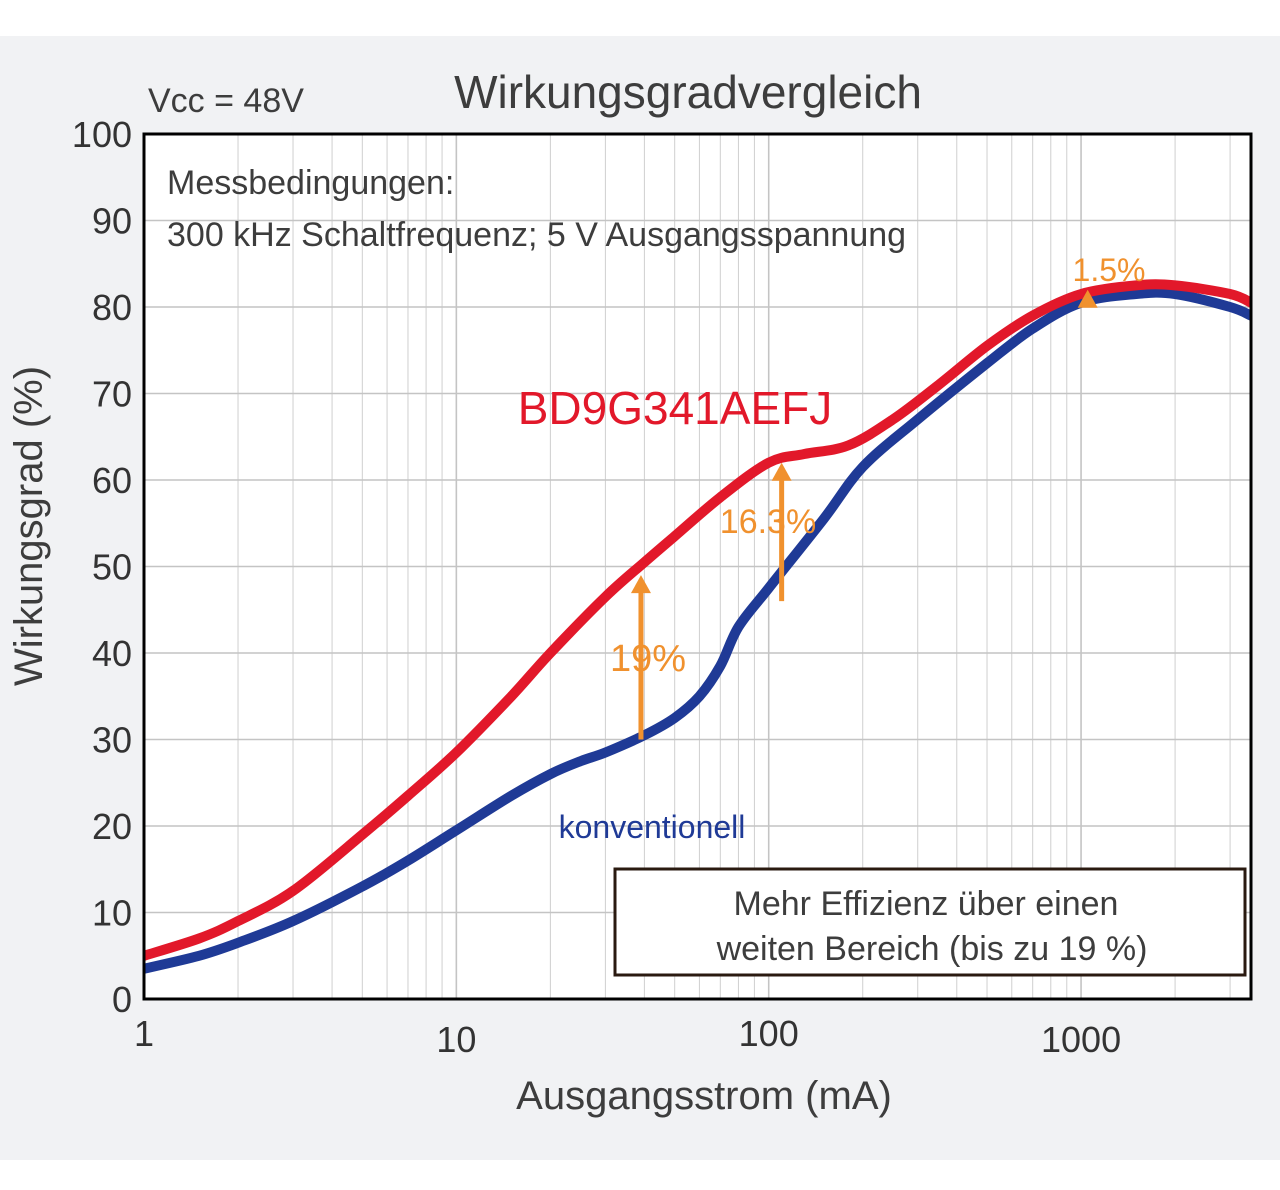 Image resolution: width=1280 pixels, height=1190 pixels. I want to click on y-tick-label: 10, so click(112, 913).